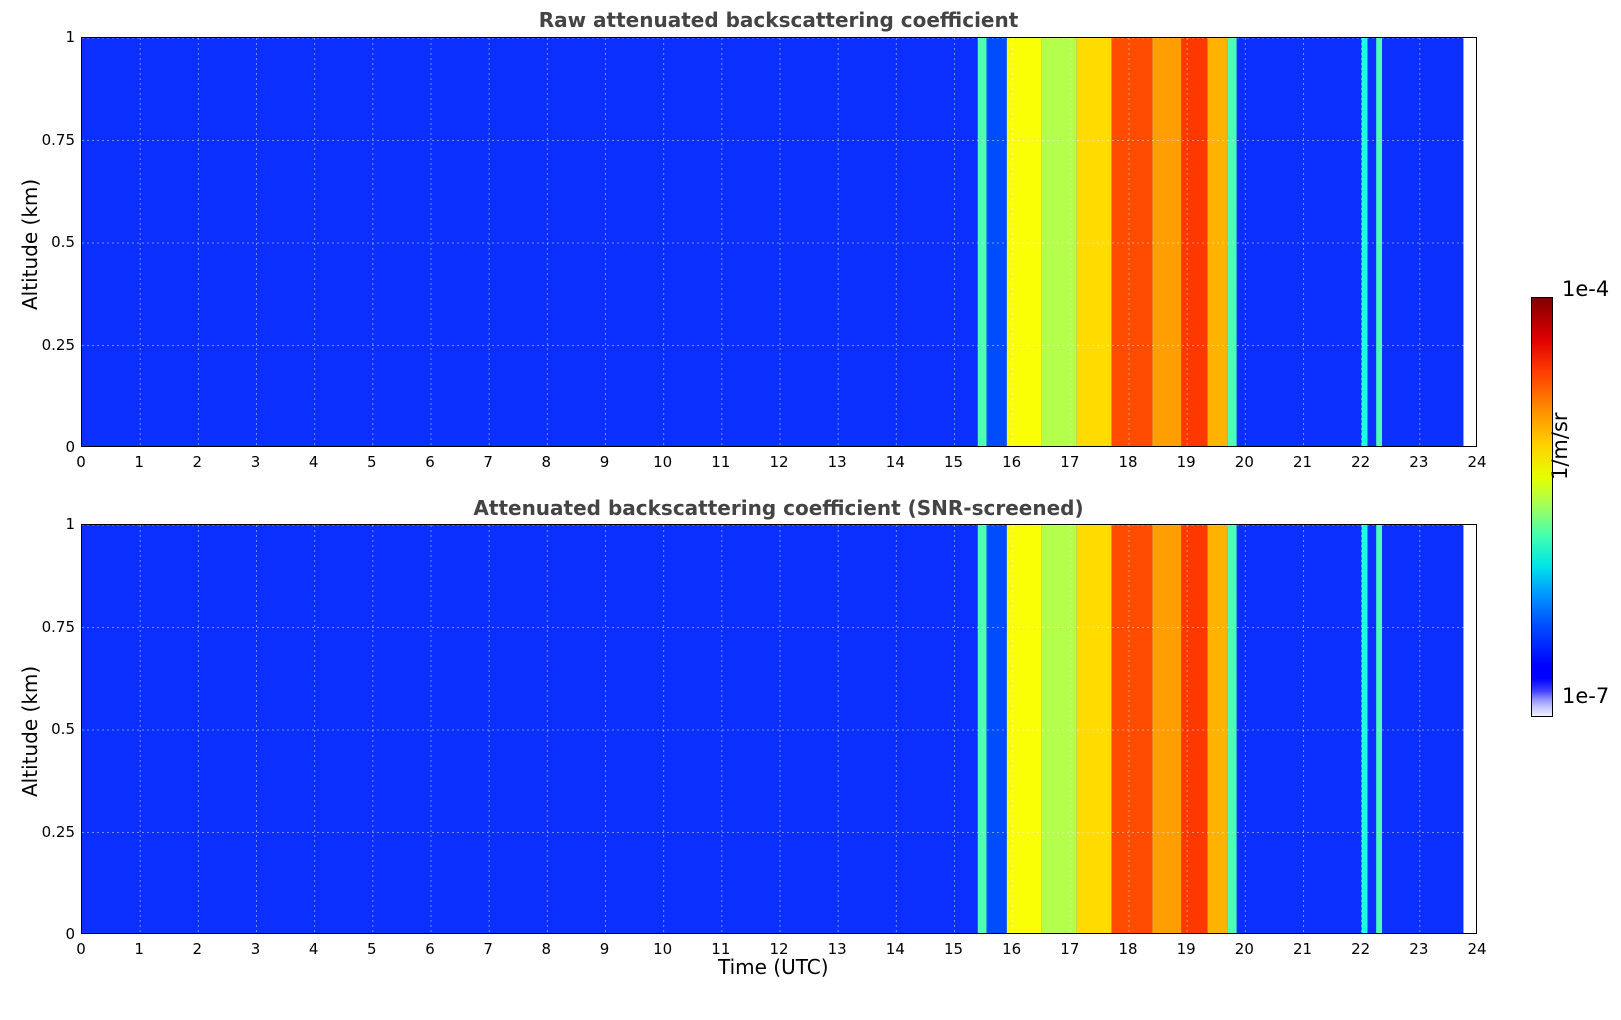  What do you see at coordinates (1586, 696) in the screenshot?
I see `colorbar-min-label: 1e-7` at bounding box center [1586, 696].